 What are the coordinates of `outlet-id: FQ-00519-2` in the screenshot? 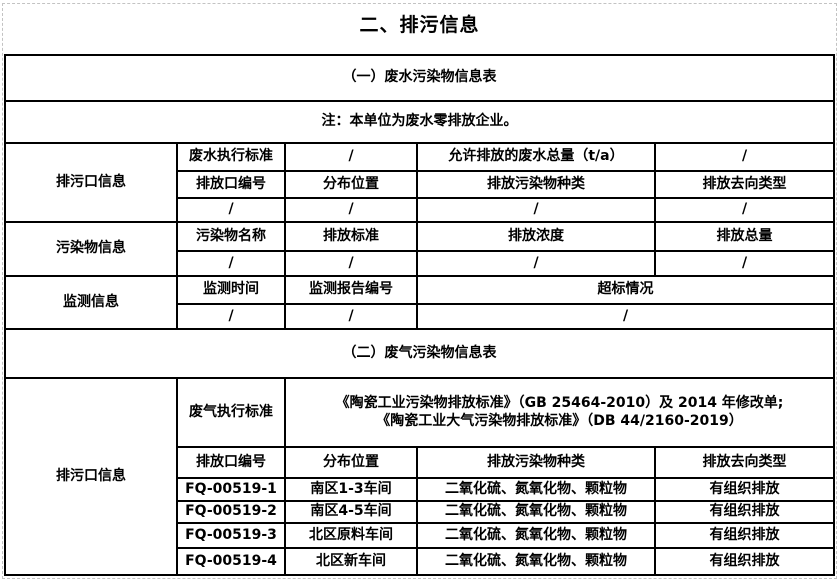 It's located at (231, 512).